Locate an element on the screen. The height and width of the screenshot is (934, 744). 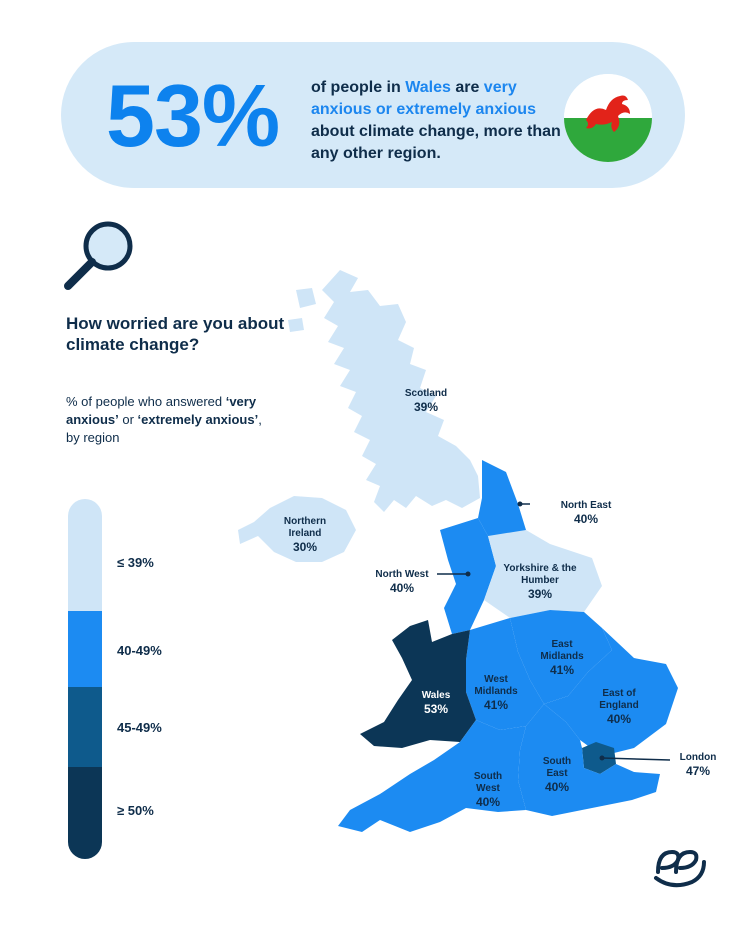
label-north-west: North West 40% is located at coordinates (401, 582).